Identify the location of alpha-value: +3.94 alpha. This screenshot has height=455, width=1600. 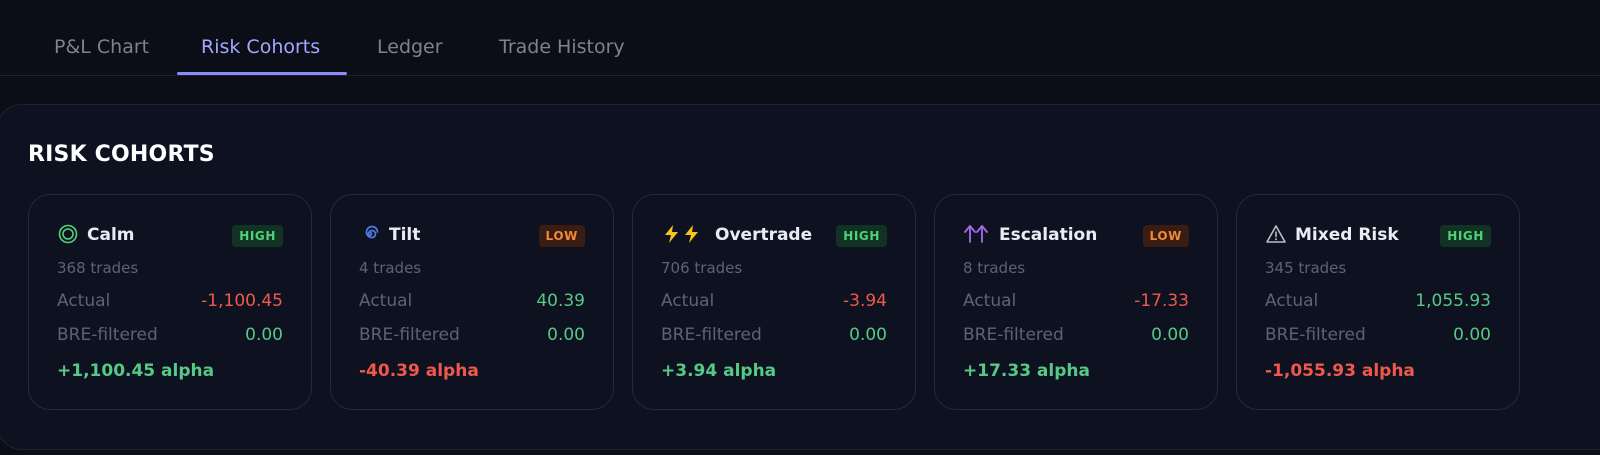
(719, 371).